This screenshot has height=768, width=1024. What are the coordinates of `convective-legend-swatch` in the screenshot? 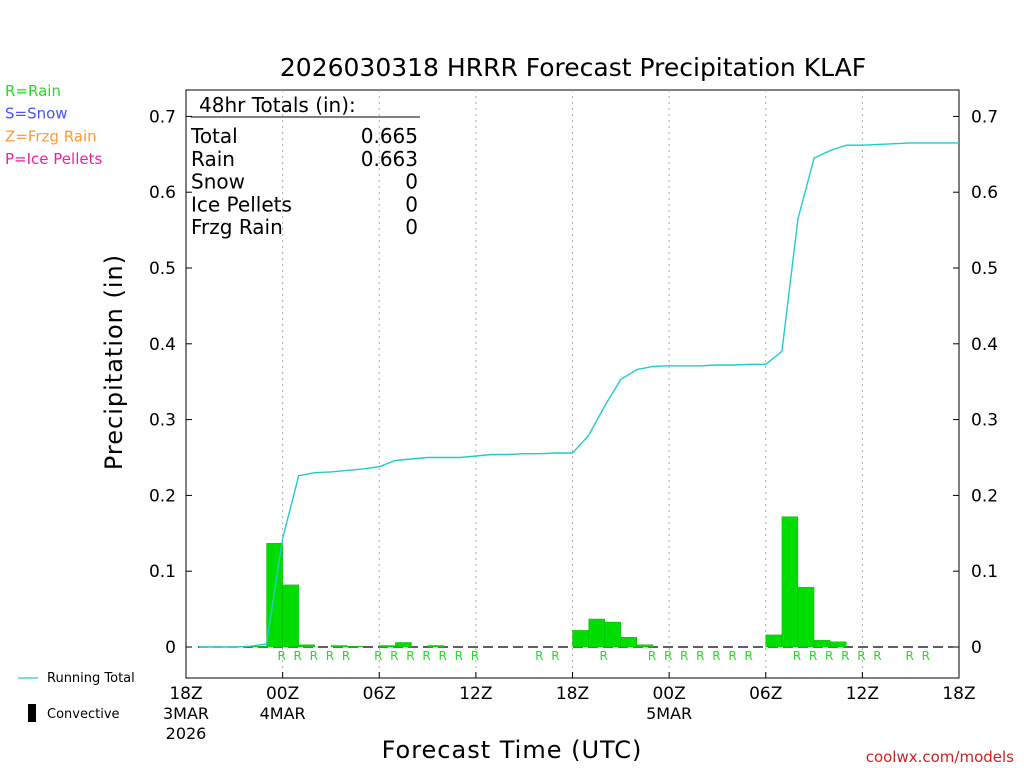 It's located at (32, 713).